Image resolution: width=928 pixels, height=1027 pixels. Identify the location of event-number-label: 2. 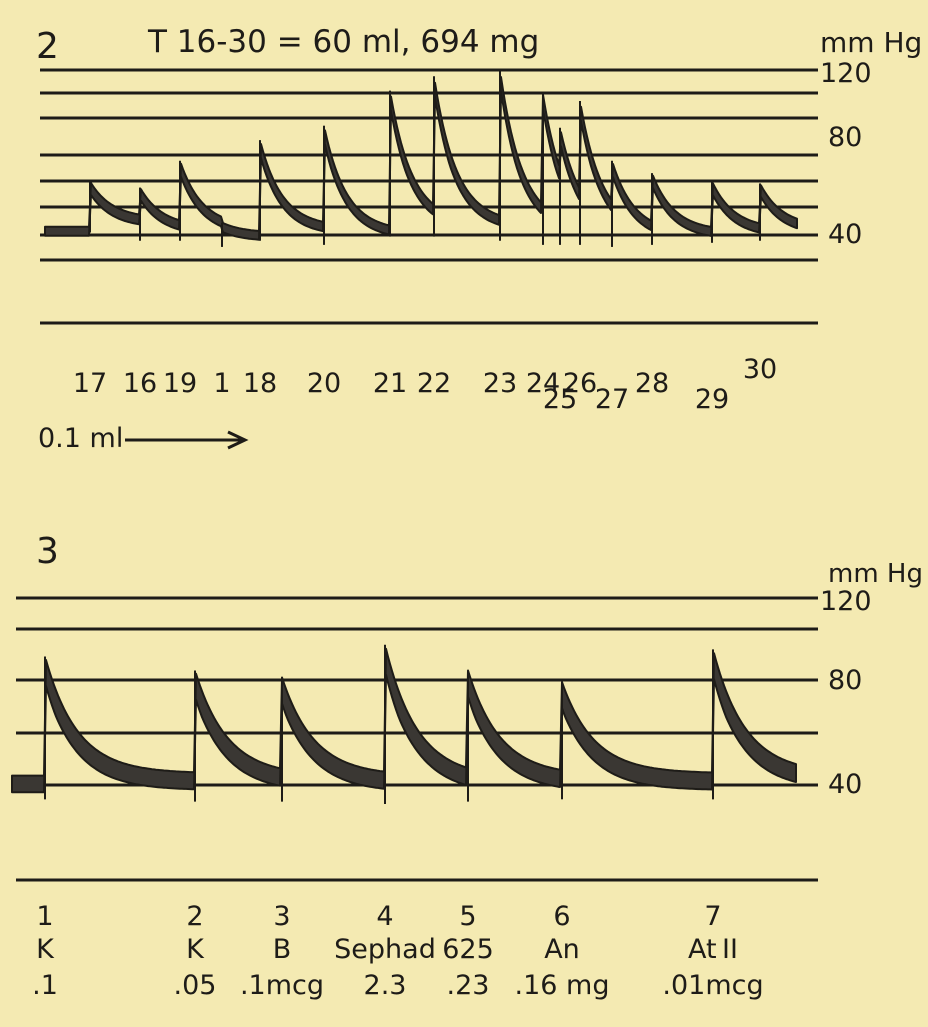
(194, 916).